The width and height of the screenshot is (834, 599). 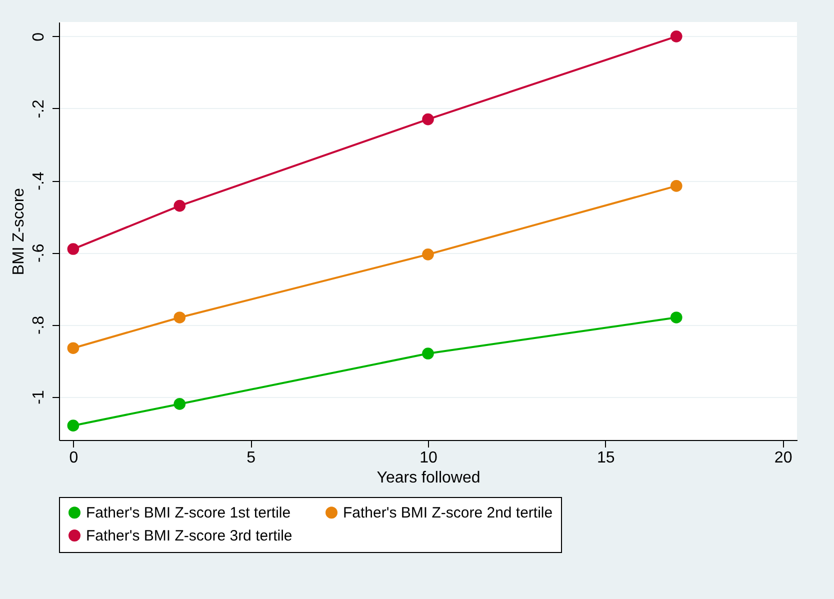 I want to click on y-tick-label: -1, so click(x=39, y=397).